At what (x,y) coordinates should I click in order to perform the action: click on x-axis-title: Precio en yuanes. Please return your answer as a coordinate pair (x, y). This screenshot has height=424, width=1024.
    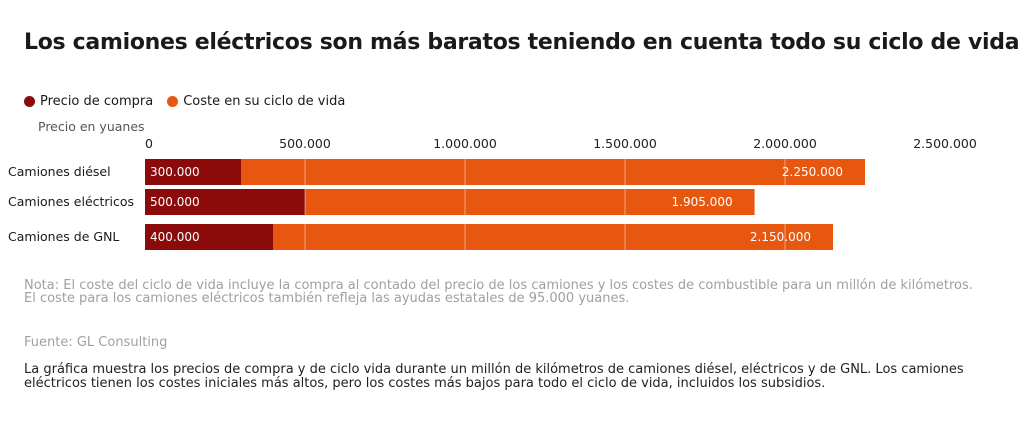
    Looking at the image, I should click on (91, 126).